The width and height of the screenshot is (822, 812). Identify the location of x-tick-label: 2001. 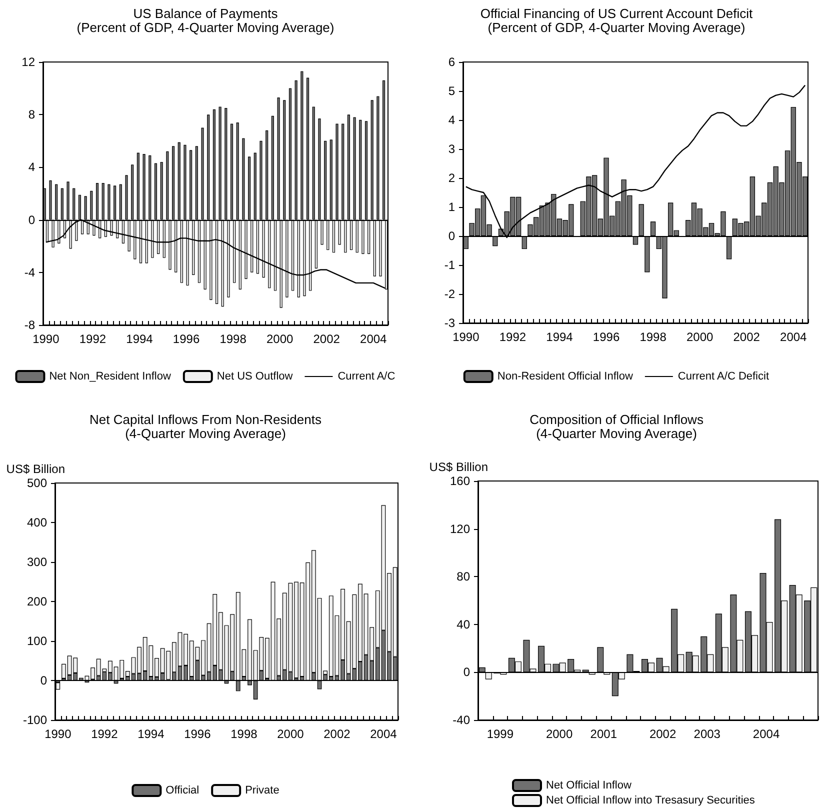
(604, 734).